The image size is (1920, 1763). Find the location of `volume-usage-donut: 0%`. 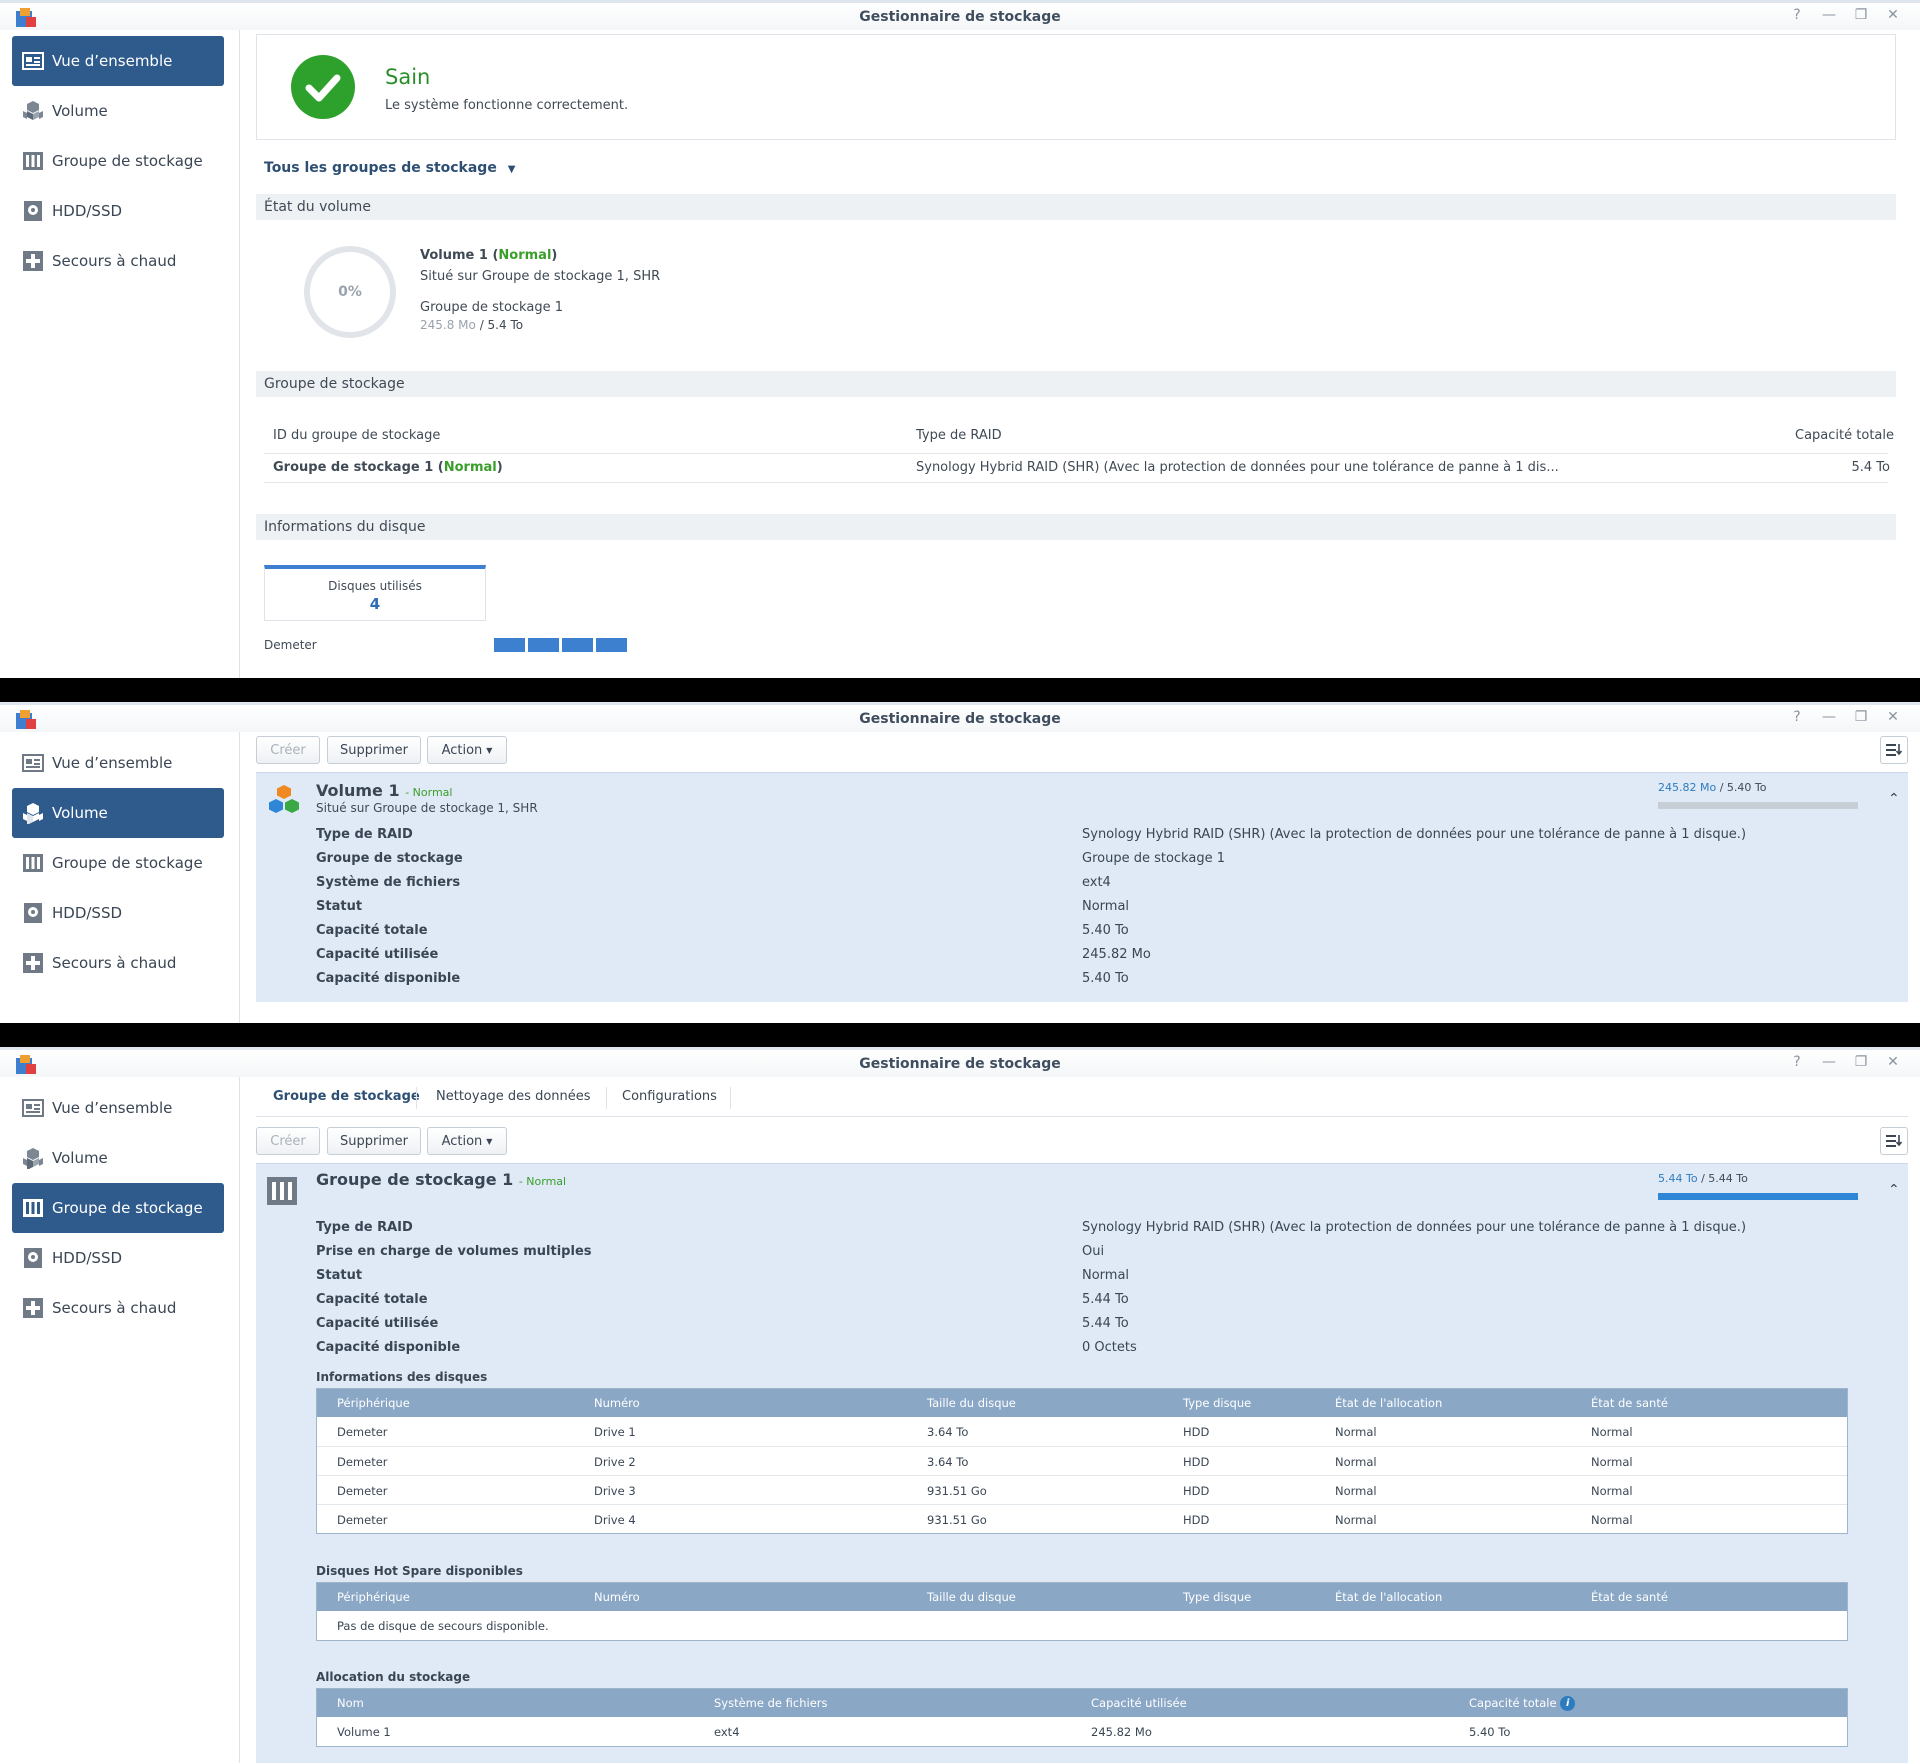

volume-usage-donut: 0% is located at coordinates (350, 292).